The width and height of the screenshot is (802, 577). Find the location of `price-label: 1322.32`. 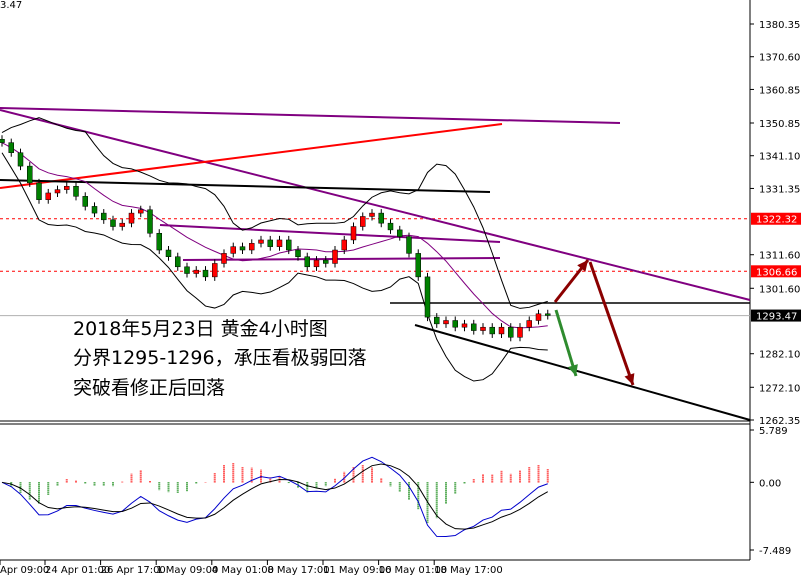

price-label: 1322.32 is located at coordinates (776, 220).